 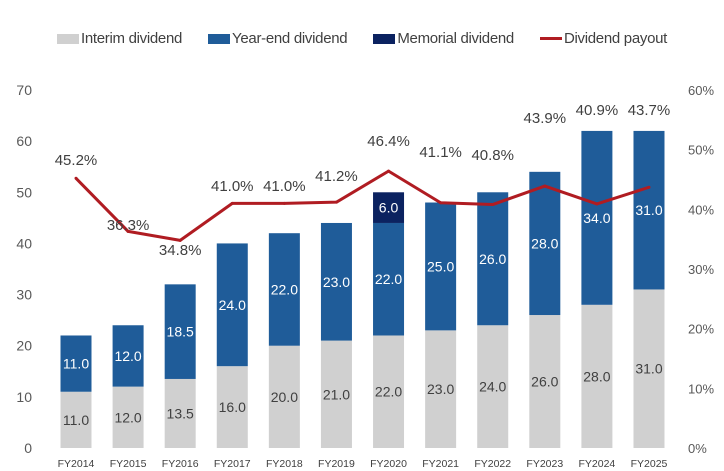 I want to click on legend-label: Interim dividend, so click(x=131, y=38).